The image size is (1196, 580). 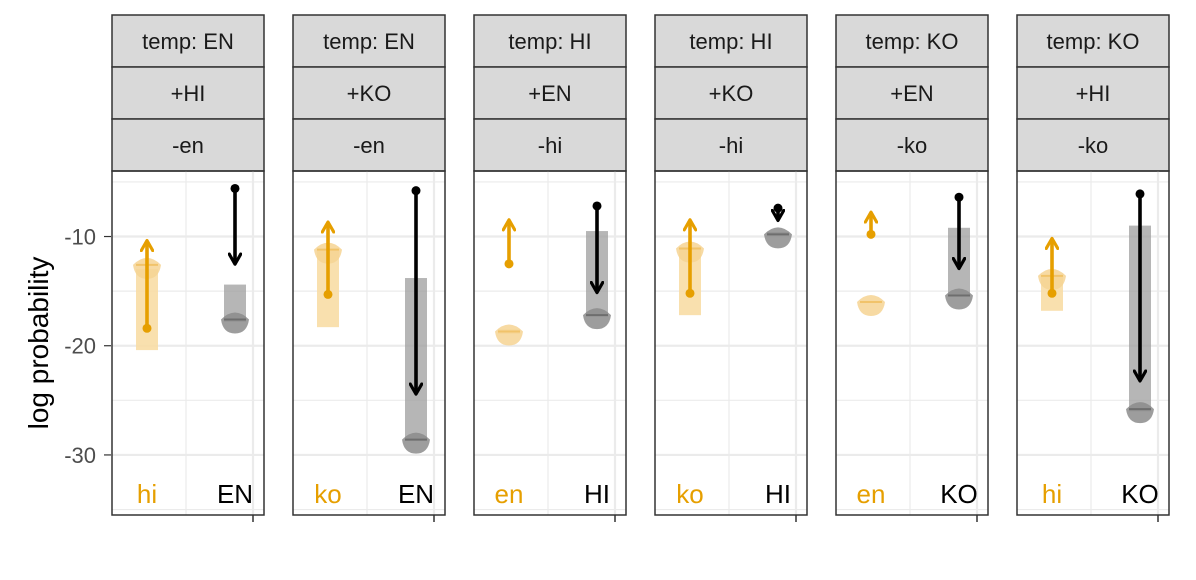 I want to click on y-tick-label: -30, so click(x=80, y=455).